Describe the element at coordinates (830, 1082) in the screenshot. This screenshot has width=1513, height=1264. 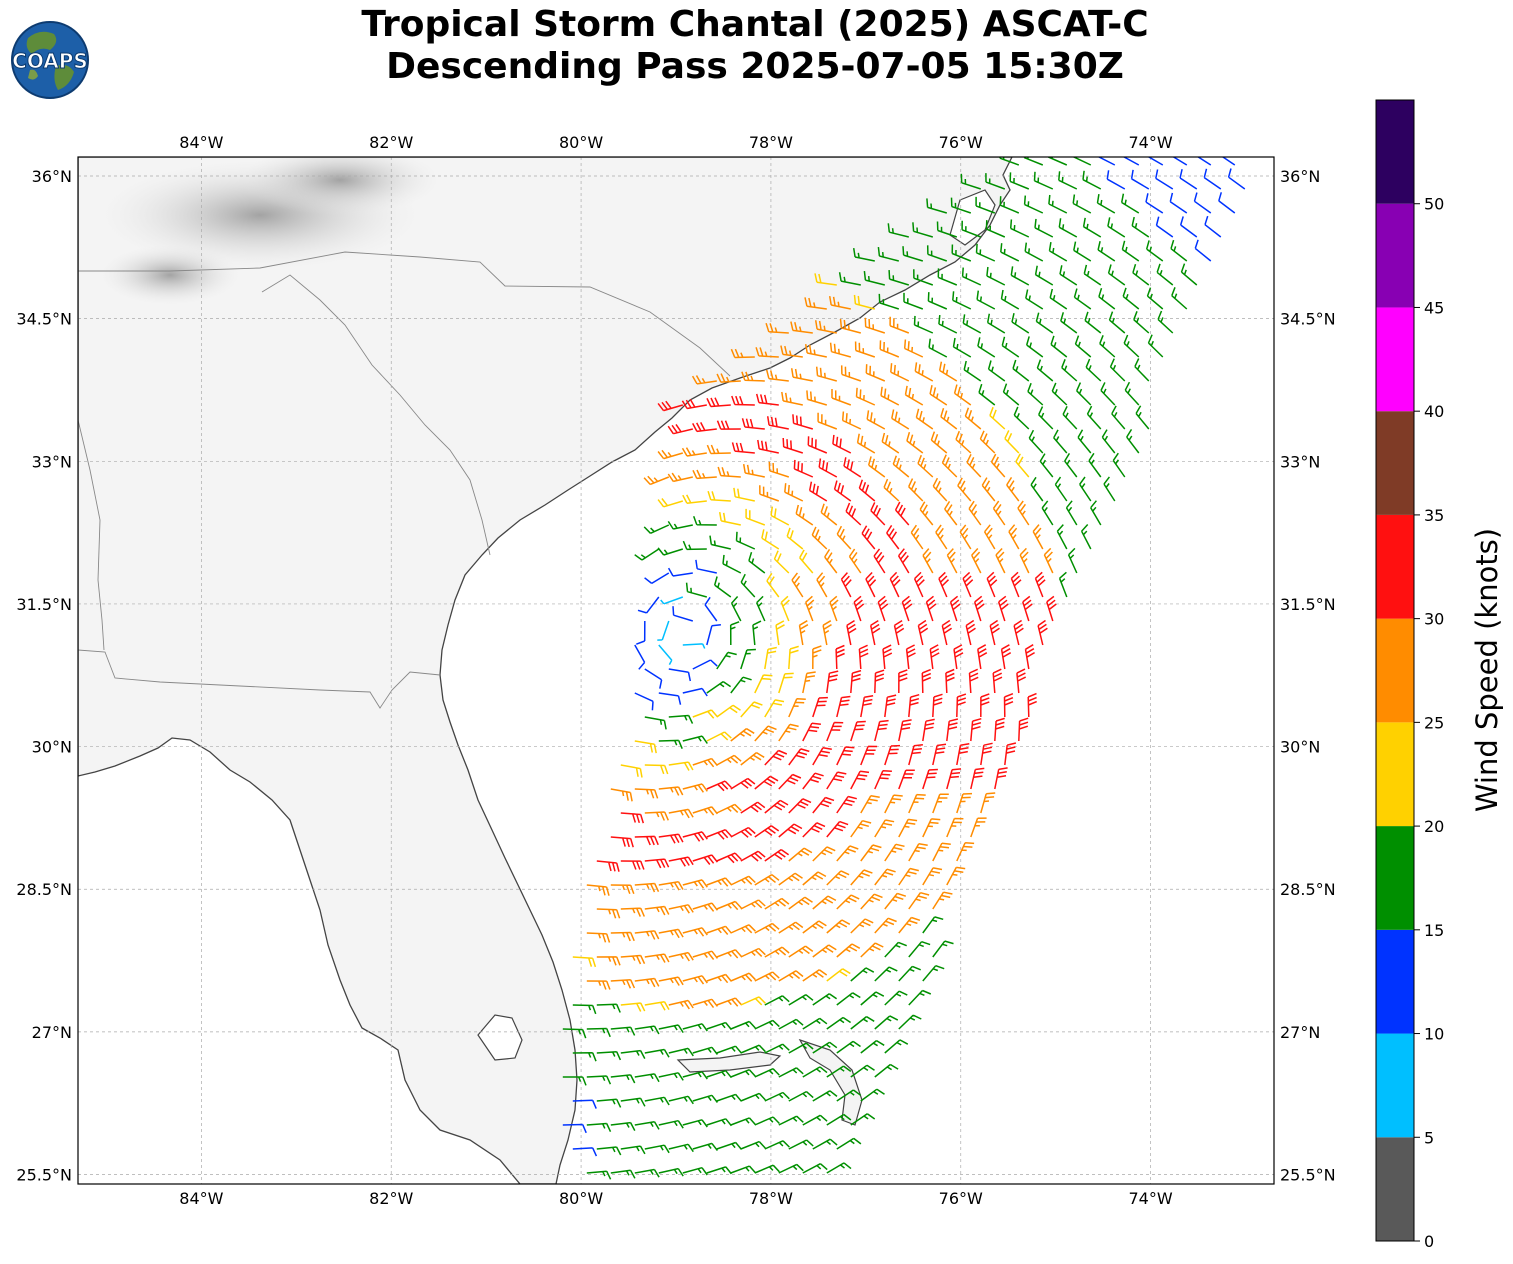
I see `bahamas-abaco` at that location.